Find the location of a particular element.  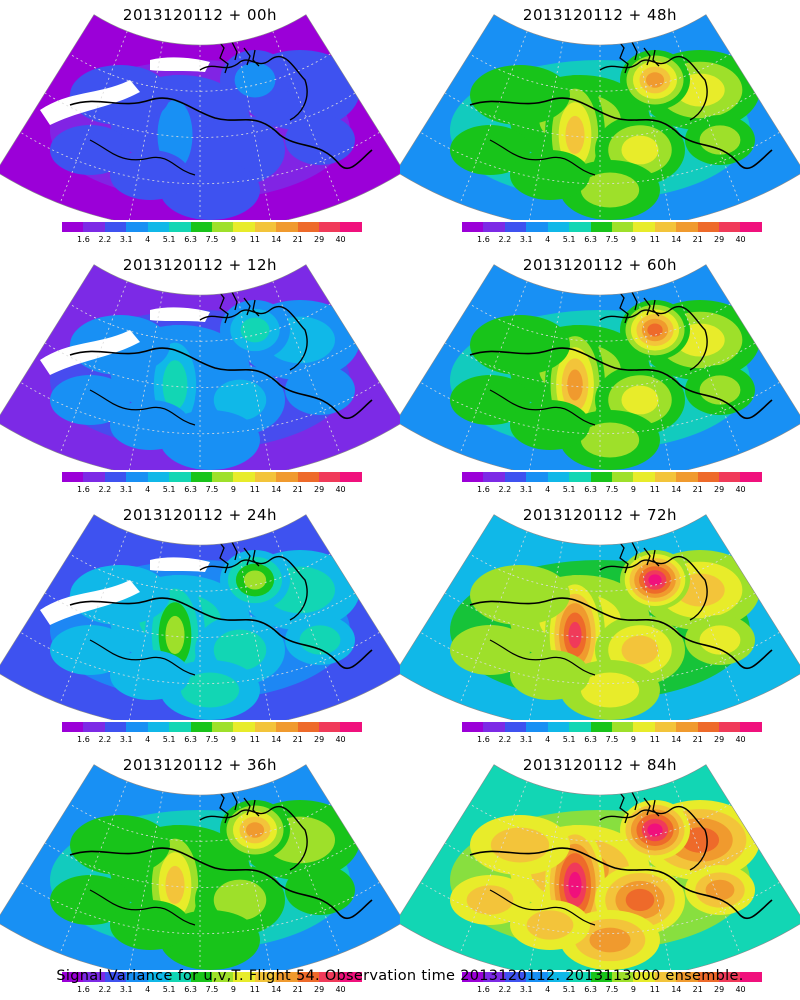

panel-title: 2013120112 + 60h is located at coordinates (600, 265).